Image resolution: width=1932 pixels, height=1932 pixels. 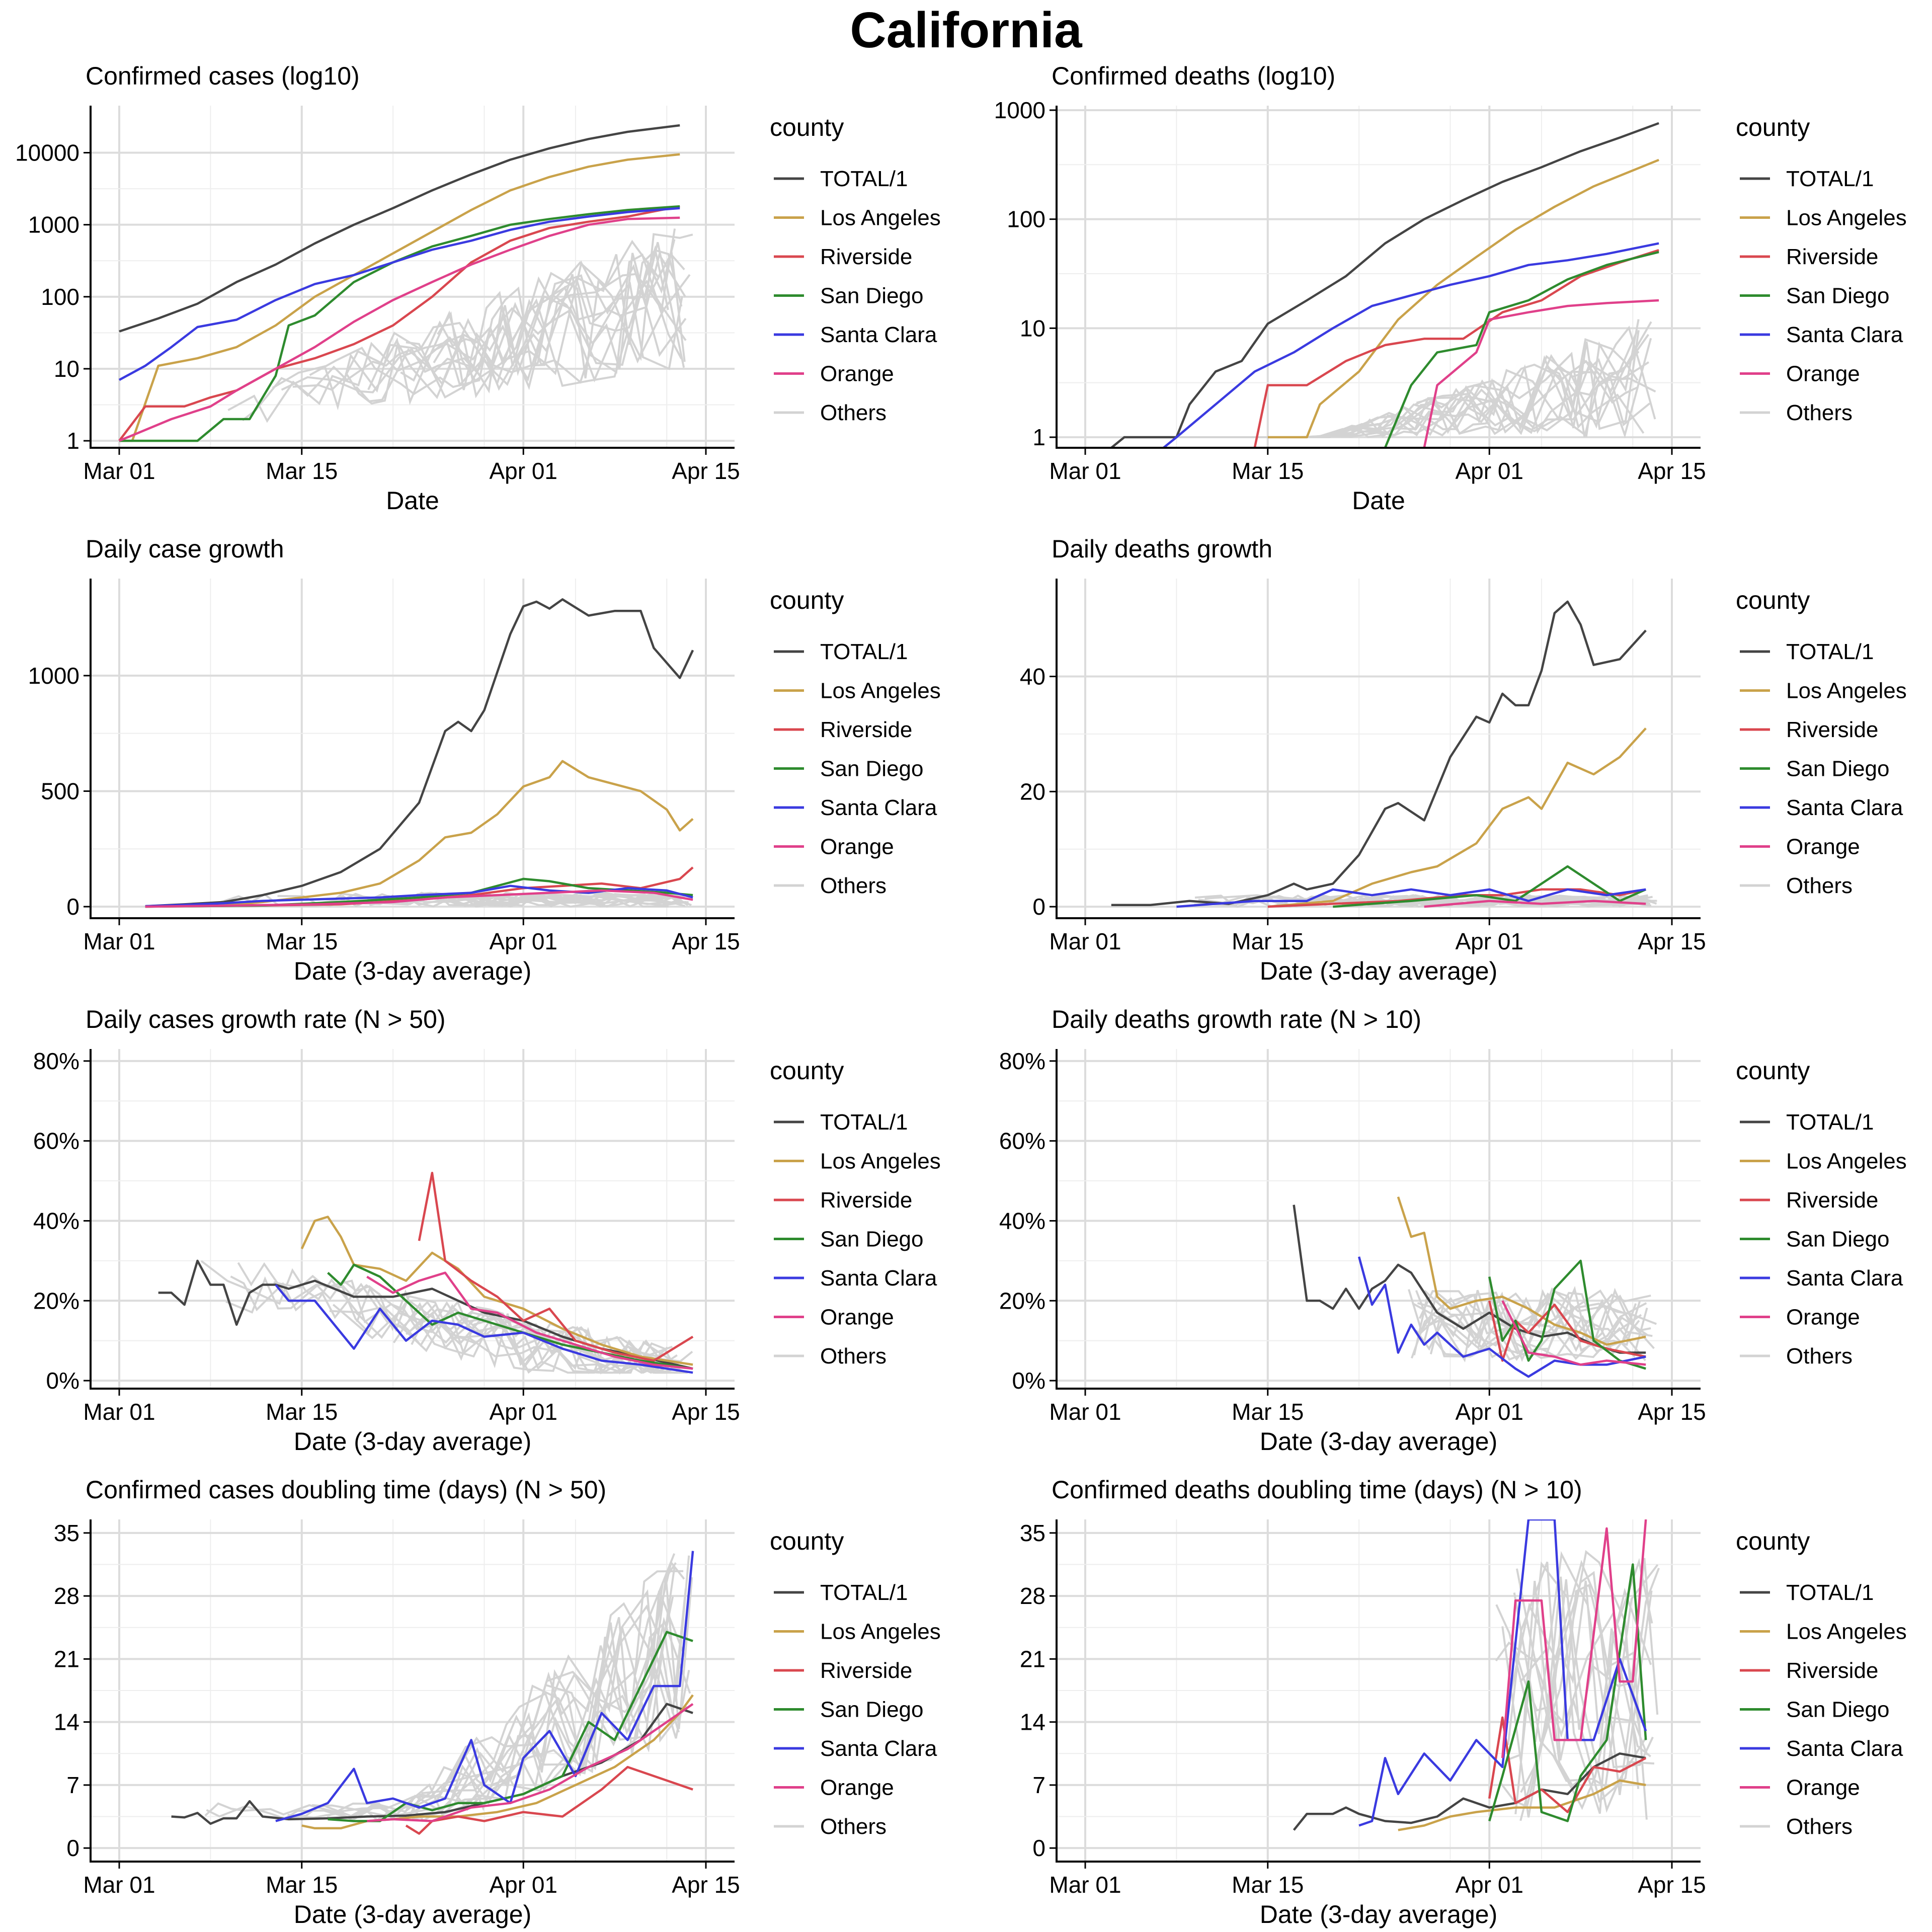 What do you see at coordinates (1193, 76) in the screenshot?
I see `panel-title: Confirmed deaths (log10)` at bounding box center [1193, 76].